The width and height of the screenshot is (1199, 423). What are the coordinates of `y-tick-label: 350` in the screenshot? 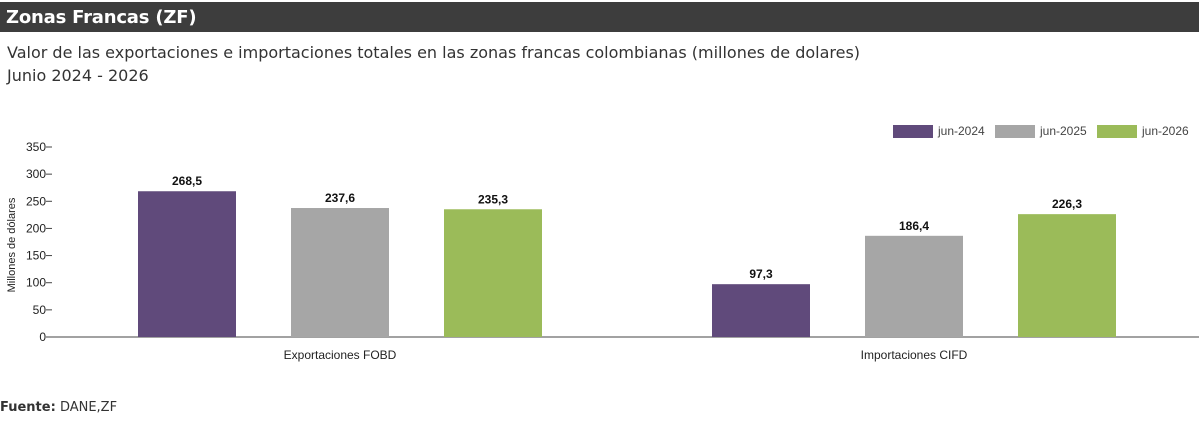 It's located at (36, 147).